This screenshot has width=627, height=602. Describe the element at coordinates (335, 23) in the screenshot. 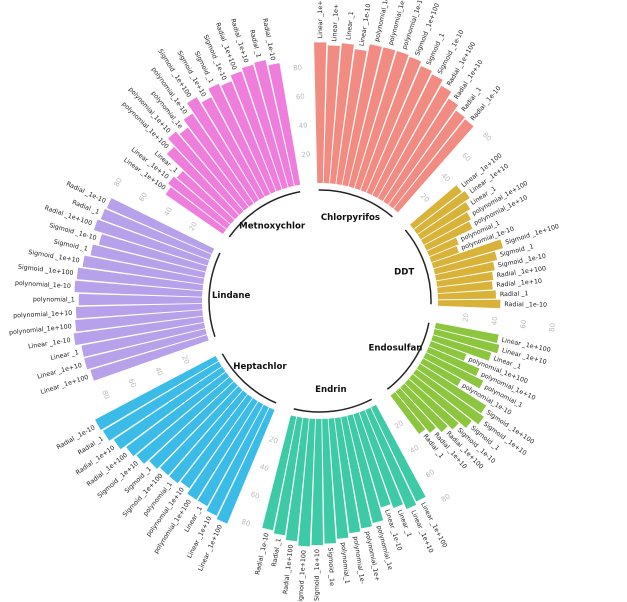

I see `bar-label: Linear _1e+` at that location.